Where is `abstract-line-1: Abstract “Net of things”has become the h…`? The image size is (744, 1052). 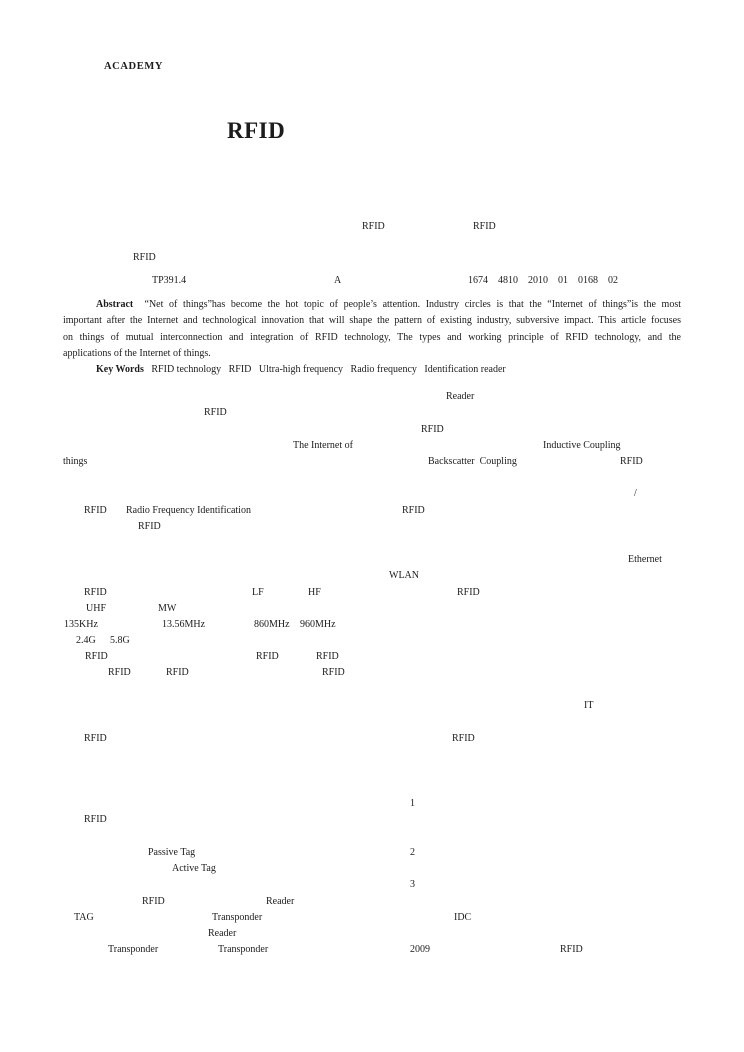 abstract-line-1: Abstract “Net of things”has become the h… is located at coordinates (372, 305).